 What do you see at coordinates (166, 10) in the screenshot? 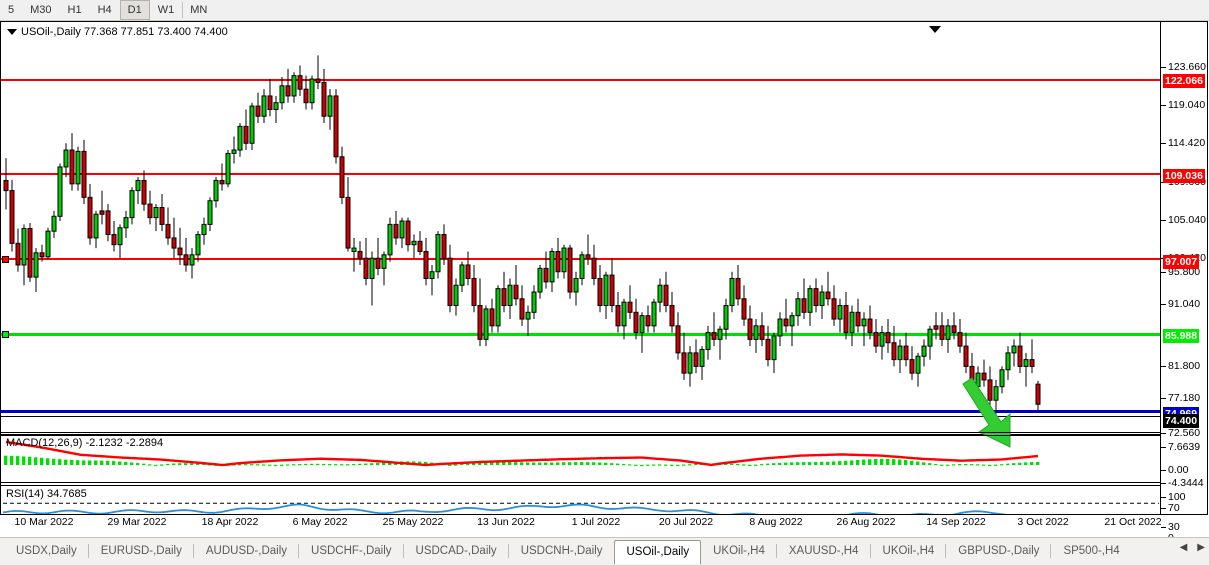
I see `timeframe-button-w1: W1` at bounding box center [166, 10].